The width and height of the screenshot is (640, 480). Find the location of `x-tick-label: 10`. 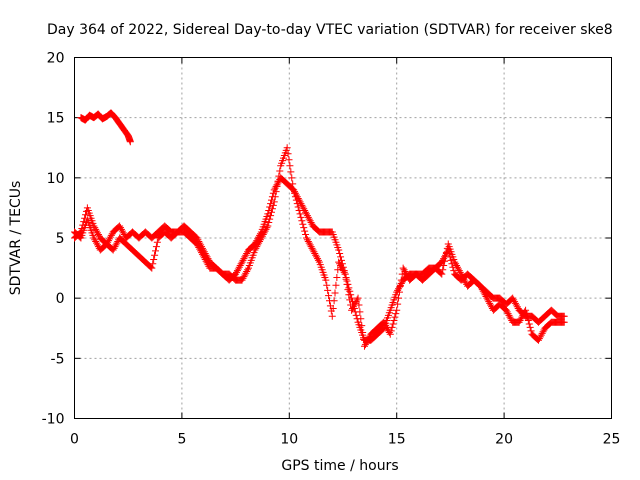

x-tick-label: 10 is located at coordinates (289, 440).